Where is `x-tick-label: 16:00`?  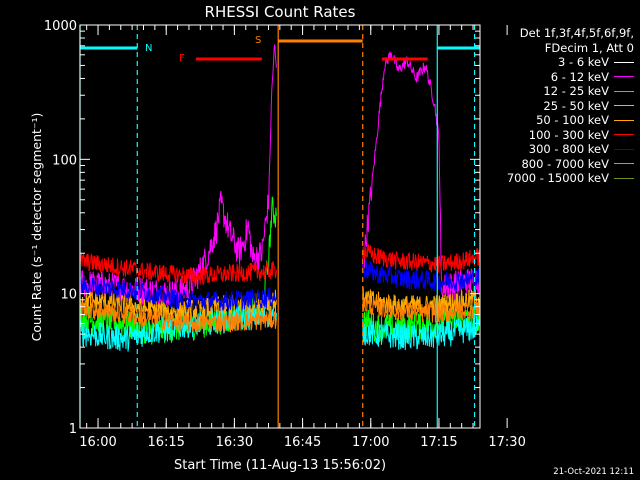
x-tick-label: 16:00 is located at coordinates (97, 442).